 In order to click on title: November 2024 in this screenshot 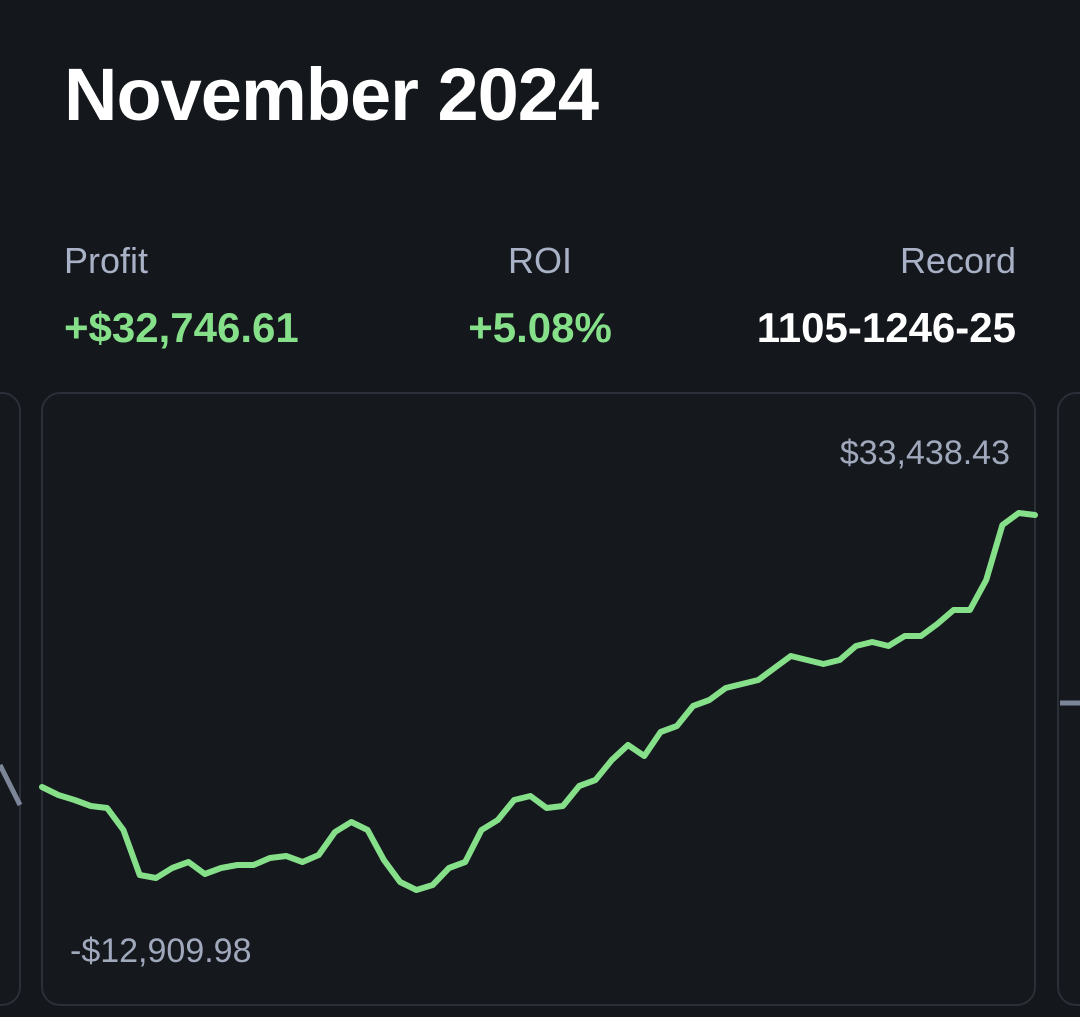, I will do `click(331, 94)`.